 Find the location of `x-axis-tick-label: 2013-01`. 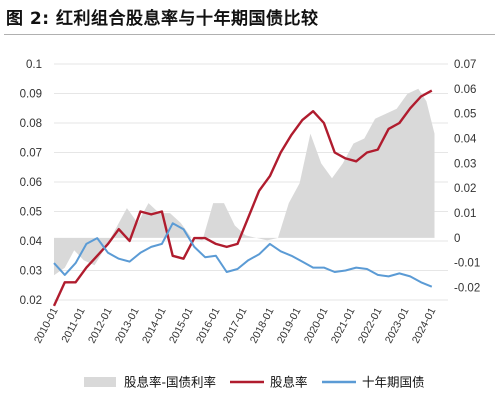

x-axis-tick-label: 2013-01 is located at coordinates (127, 326).